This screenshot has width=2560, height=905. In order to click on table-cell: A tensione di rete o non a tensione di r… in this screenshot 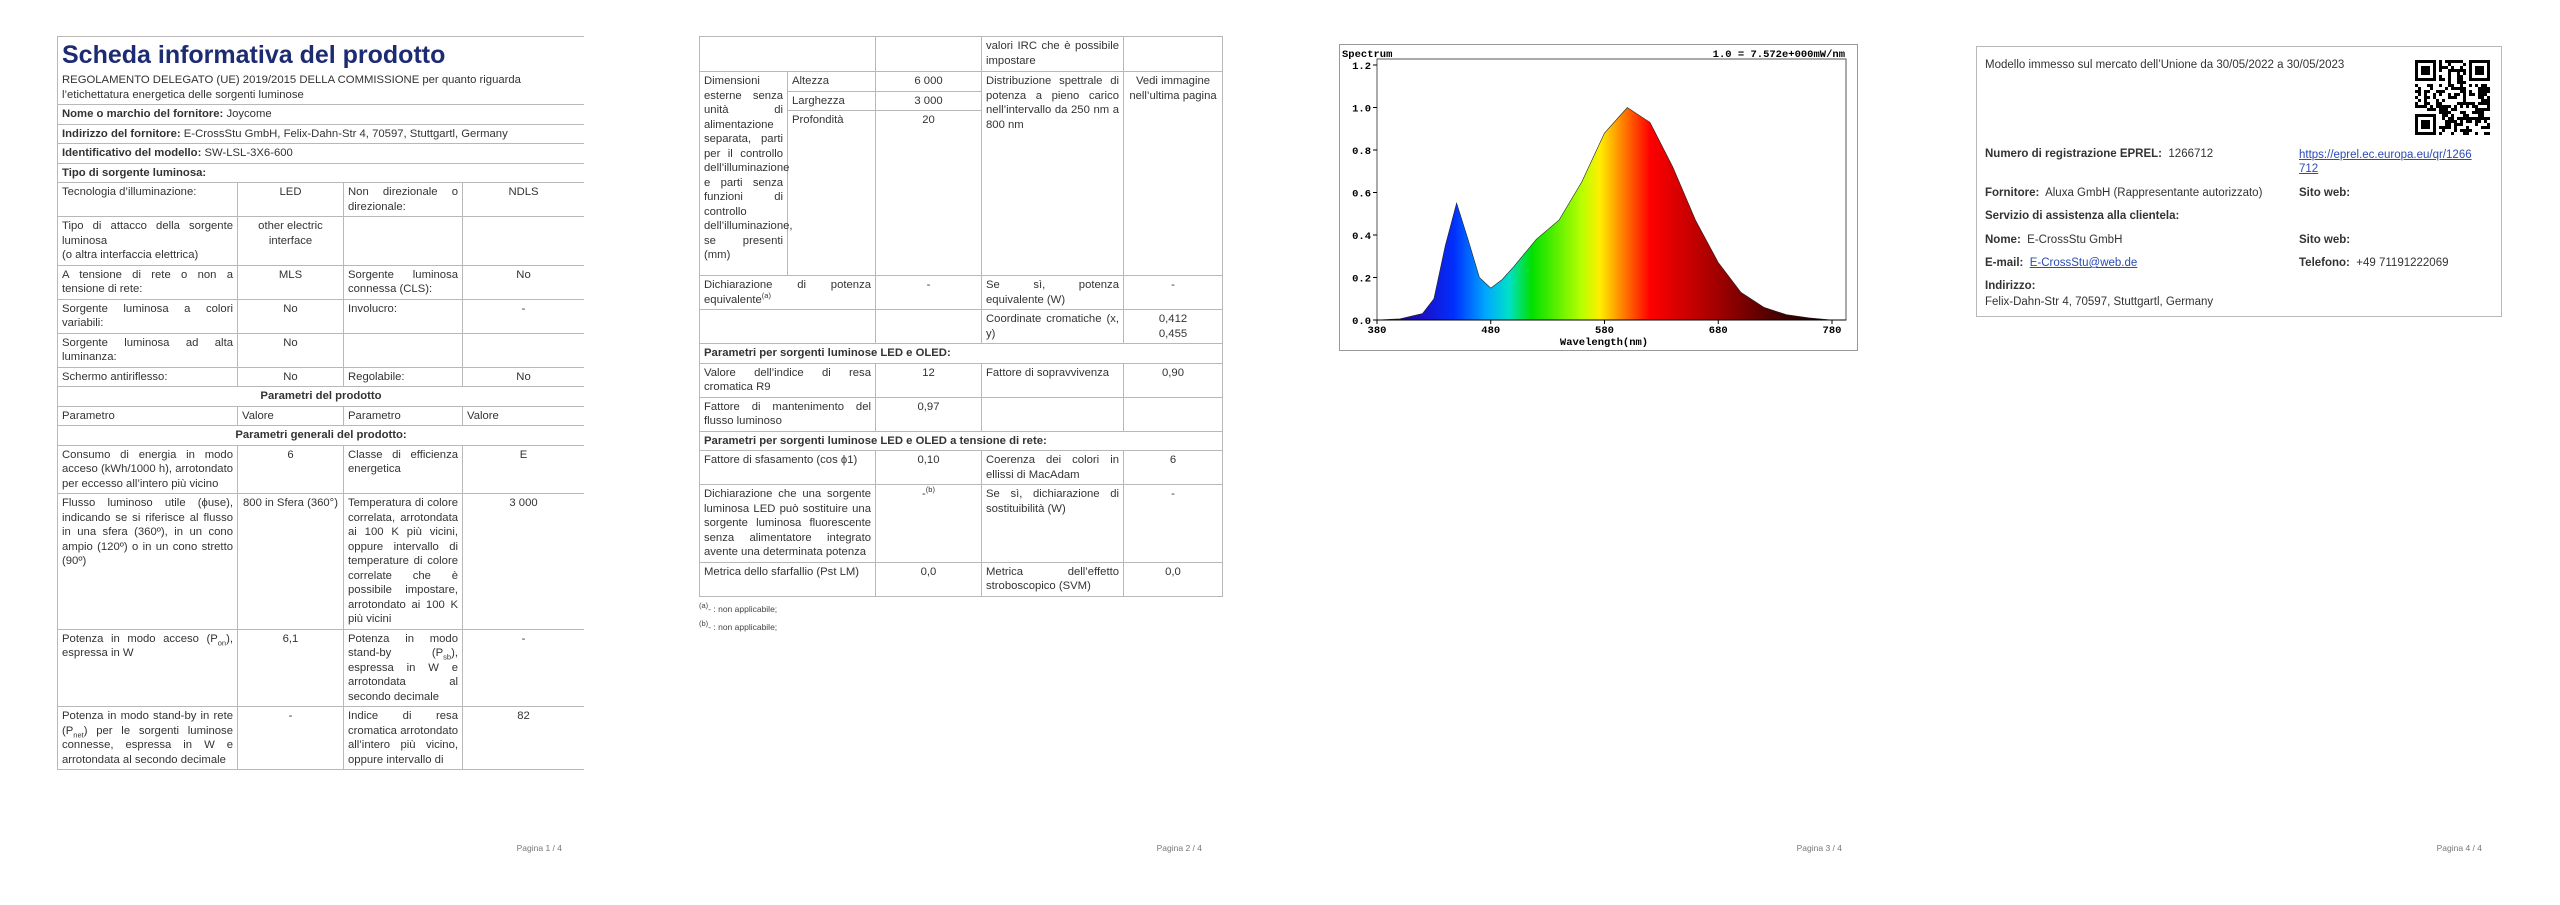, I will do `click(147, 282)`.